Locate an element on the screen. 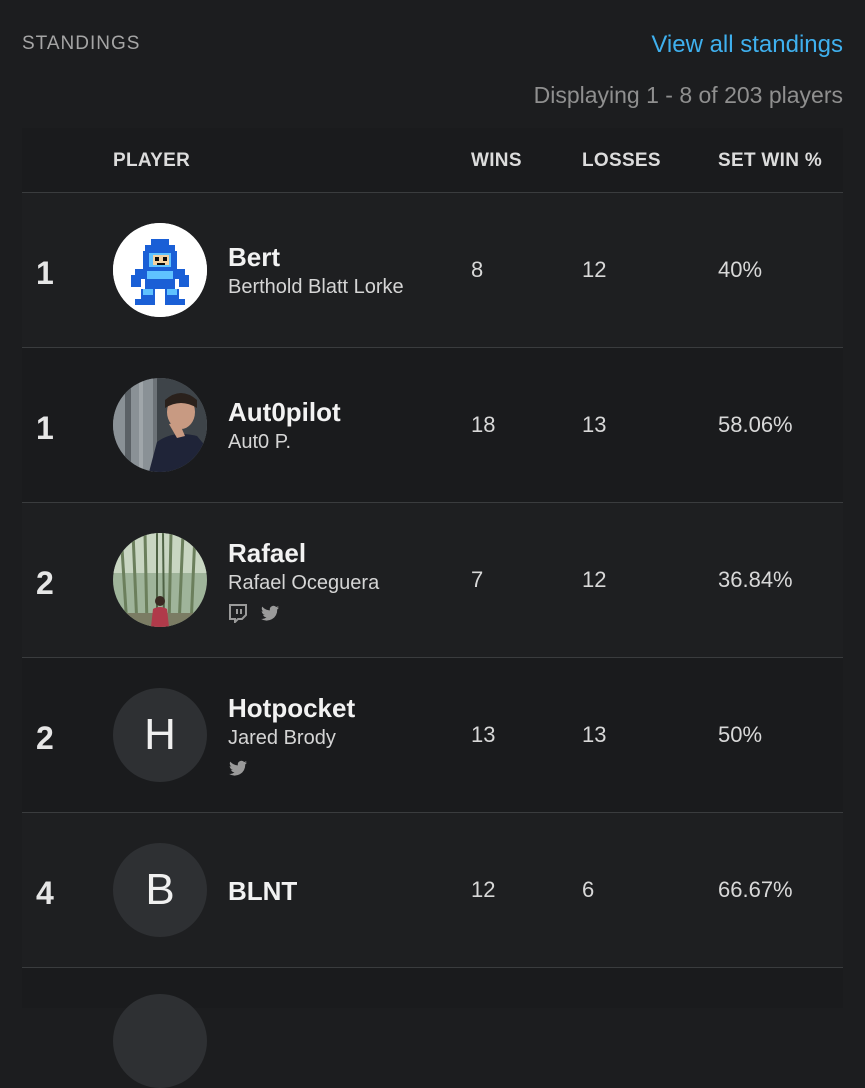 The height and width of the screenshot is (1088, 865). table-row: 4 B BLNT 12 6 66.67% is located at coordinates (432, 890).